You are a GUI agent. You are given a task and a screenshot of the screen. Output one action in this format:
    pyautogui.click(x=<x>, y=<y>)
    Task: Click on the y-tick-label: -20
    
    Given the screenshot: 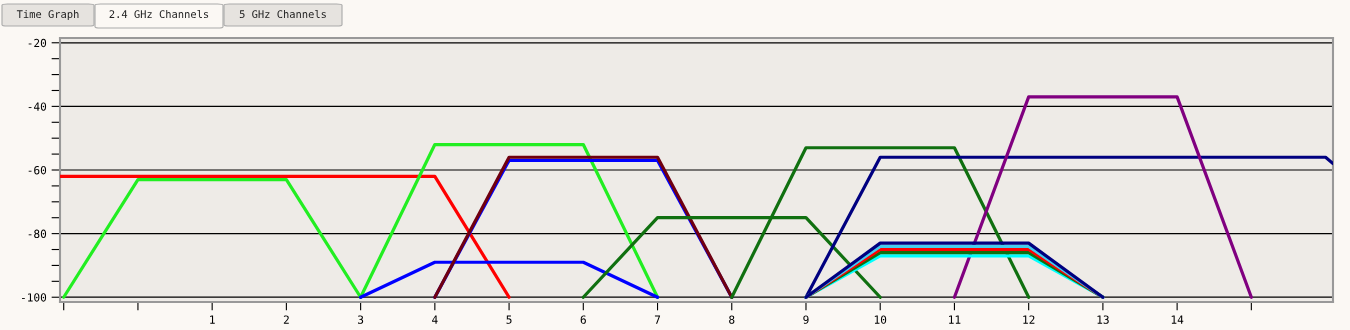 What is the action you would take?
    pyautogui.click(x=37, y=43)
    